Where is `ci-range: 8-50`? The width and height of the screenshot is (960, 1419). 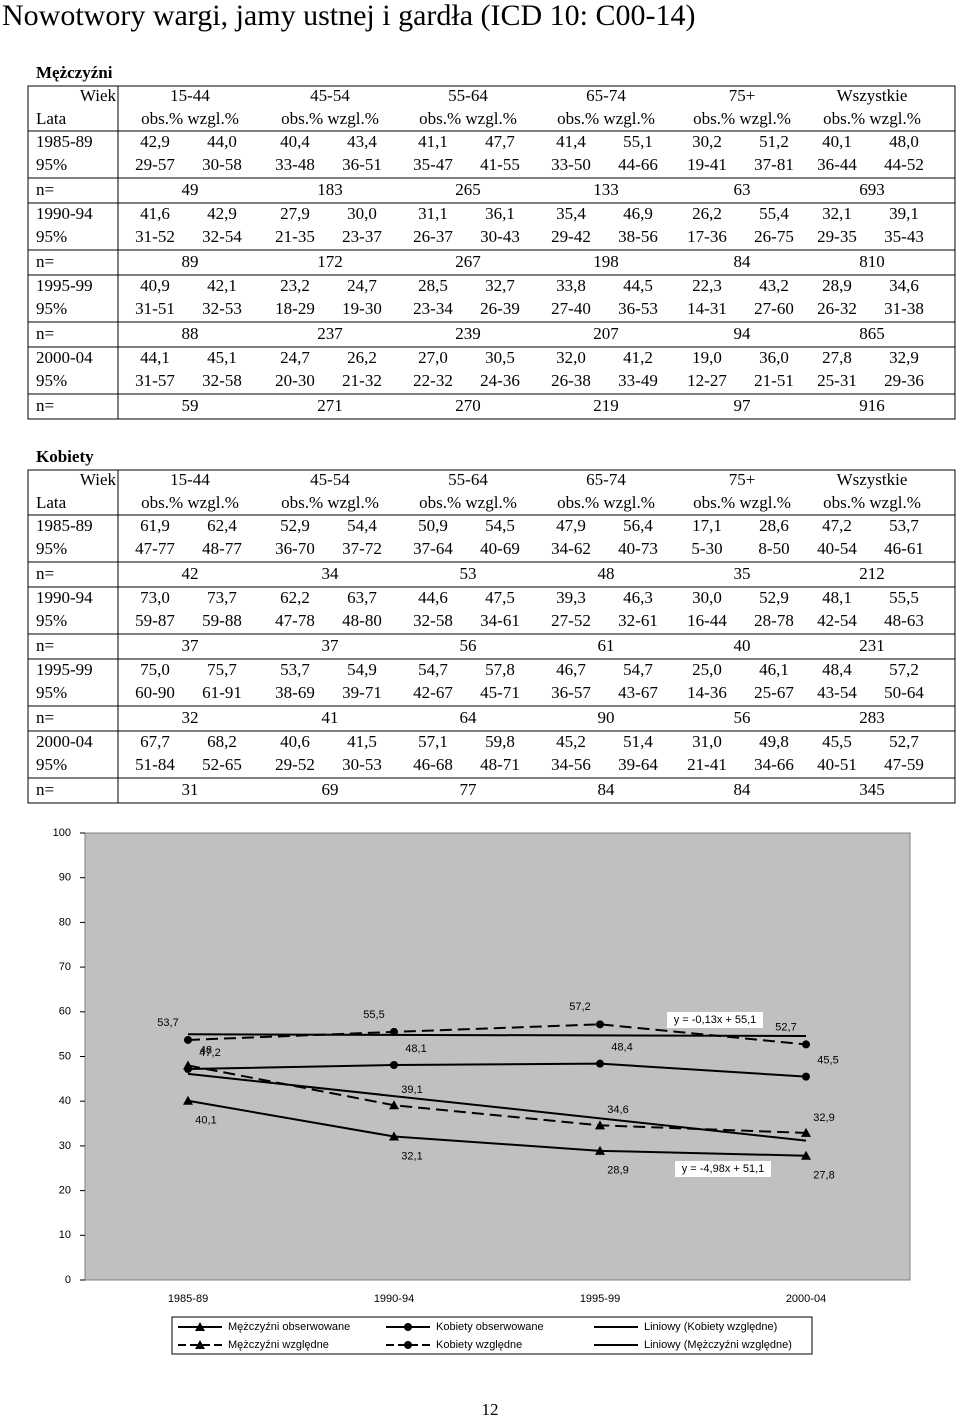
ci-range: 8-50 is located at coordinates (773, 548).